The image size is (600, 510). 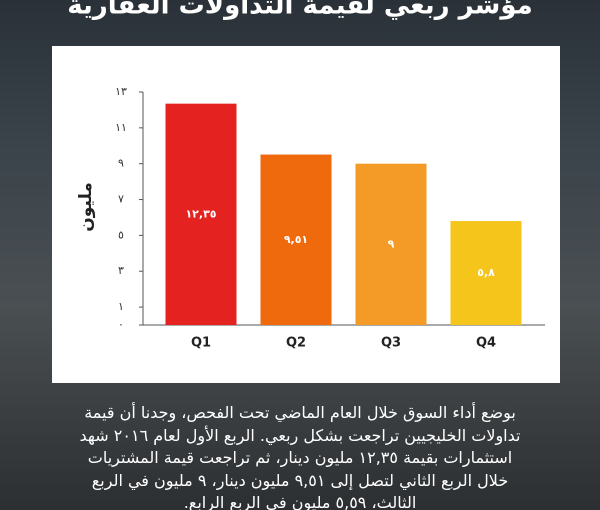 What do you see at coordinates (391, 343) in the screenshot?
I see `x-tick-label: Q3` at bounding box center [391, 343].